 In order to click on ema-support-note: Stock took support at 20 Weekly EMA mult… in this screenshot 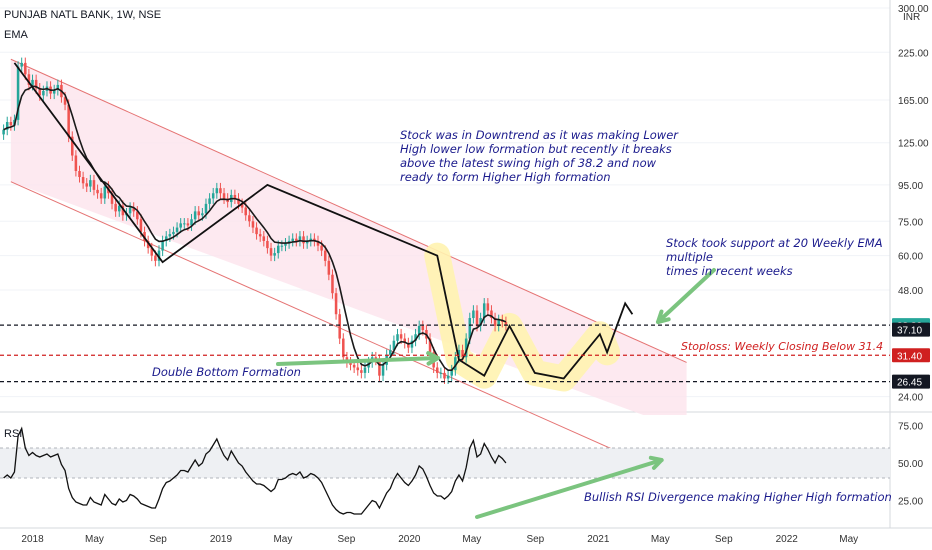, I will do `click(774, 257)`.